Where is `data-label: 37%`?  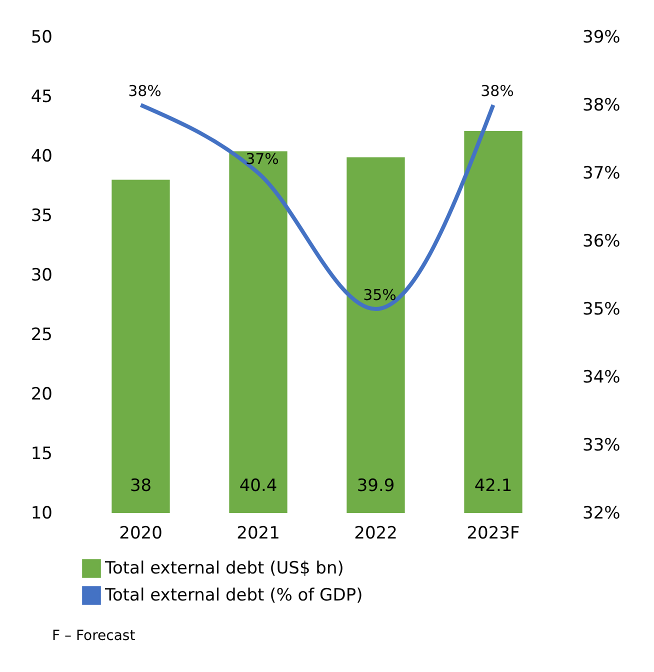
data-label: 37% is located at coordinates (262, 159).